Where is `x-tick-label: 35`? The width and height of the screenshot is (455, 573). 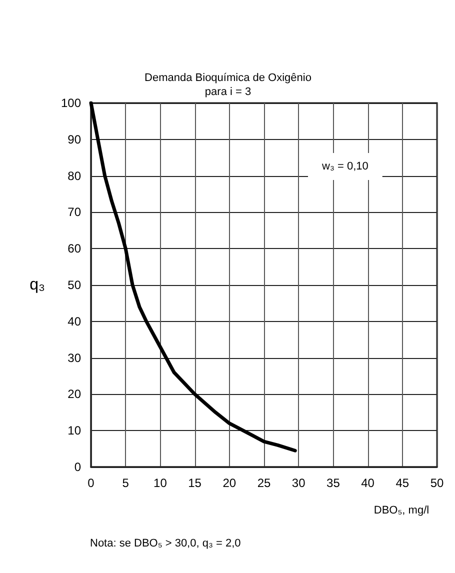 x-tick-label: 35 is located at coordinates (333, 483).